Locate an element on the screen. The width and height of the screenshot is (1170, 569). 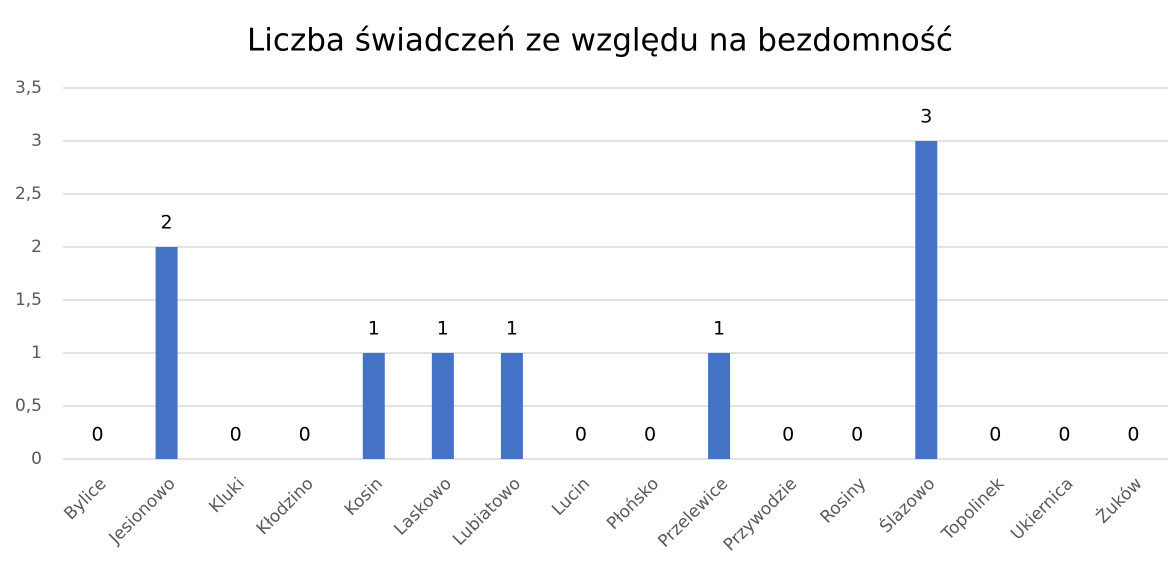
y-tick-label: 0,5 is located at coordinates (28, 406).